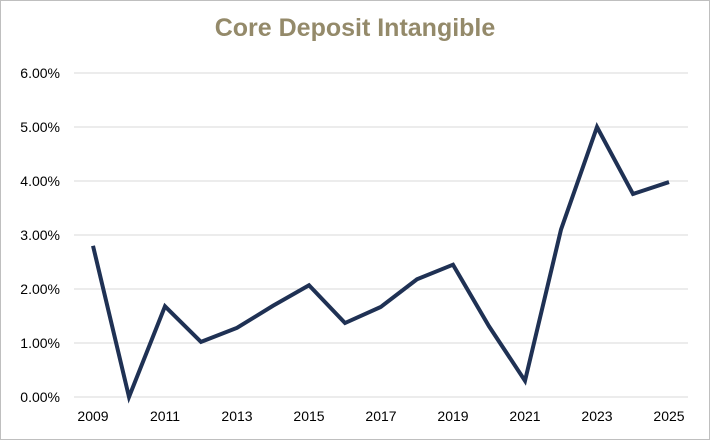 This screenshot has width=710, height=440. I want to click on x-tick-label: 2015, so click(308, 416).